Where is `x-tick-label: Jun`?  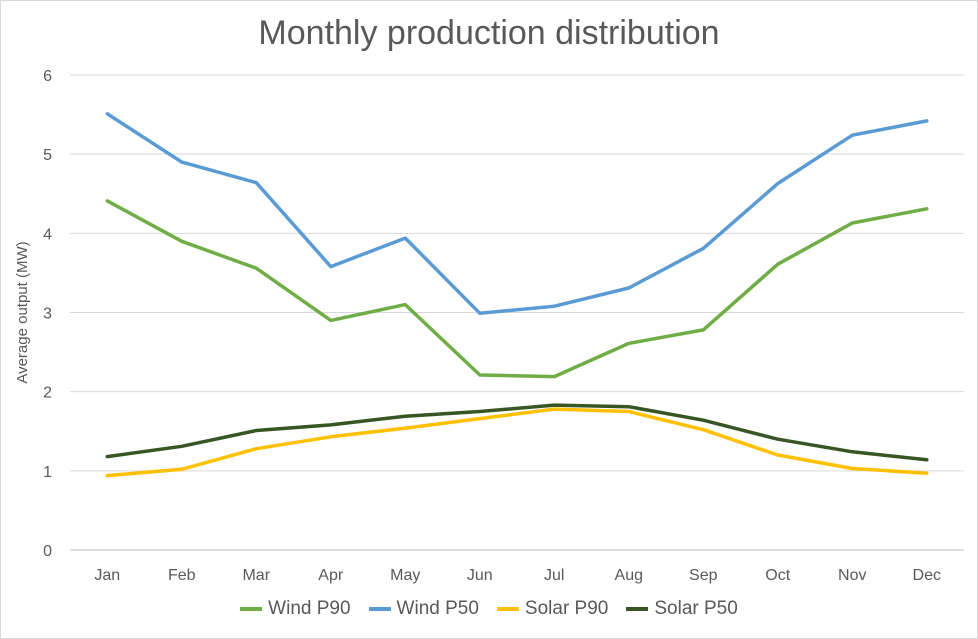
x-tick-label: Jun is located at coordinates (480, 575).